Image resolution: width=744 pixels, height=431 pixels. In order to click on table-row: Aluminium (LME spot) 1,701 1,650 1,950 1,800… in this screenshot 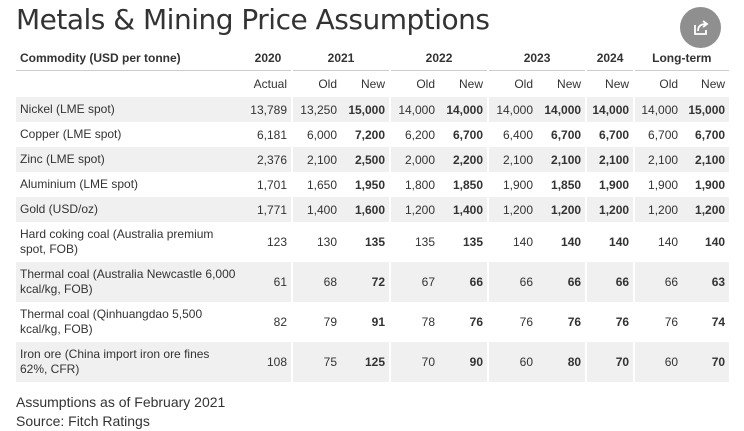, I will do `click(372, 184)`.